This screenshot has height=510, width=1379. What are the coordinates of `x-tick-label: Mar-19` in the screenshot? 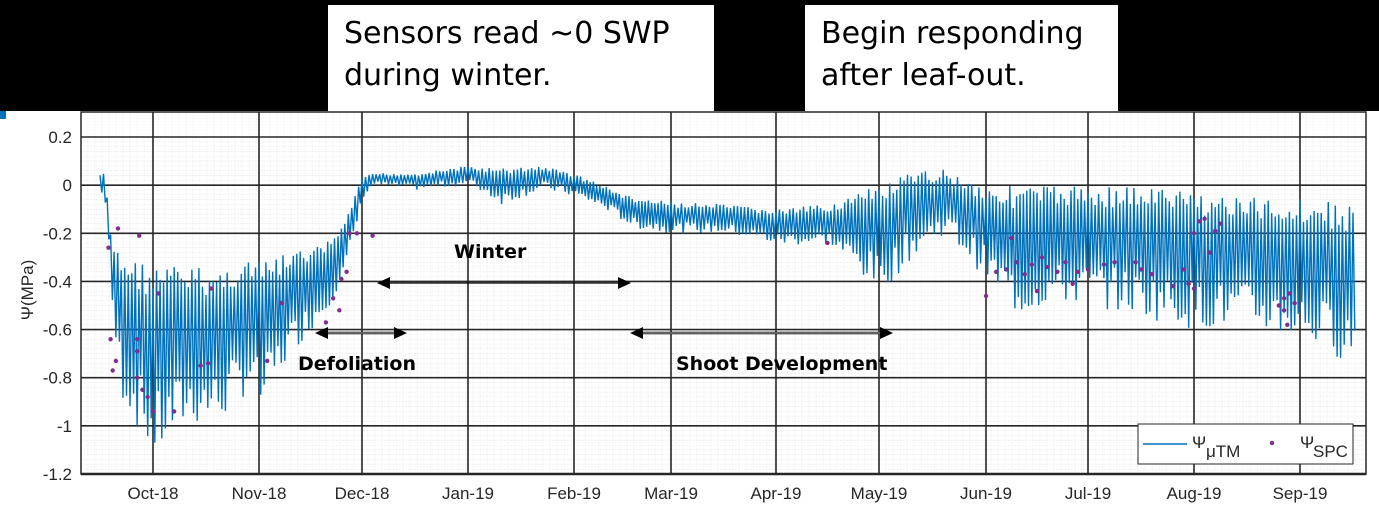 It's located at (671, 493).